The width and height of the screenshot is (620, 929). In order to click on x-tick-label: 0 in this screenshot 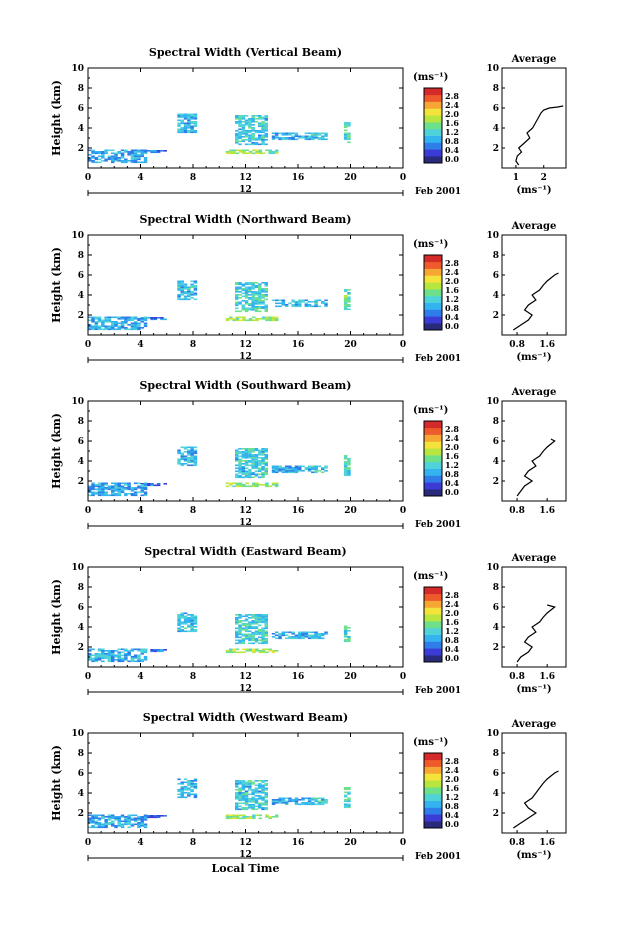, I will do `click(403, 511)`.